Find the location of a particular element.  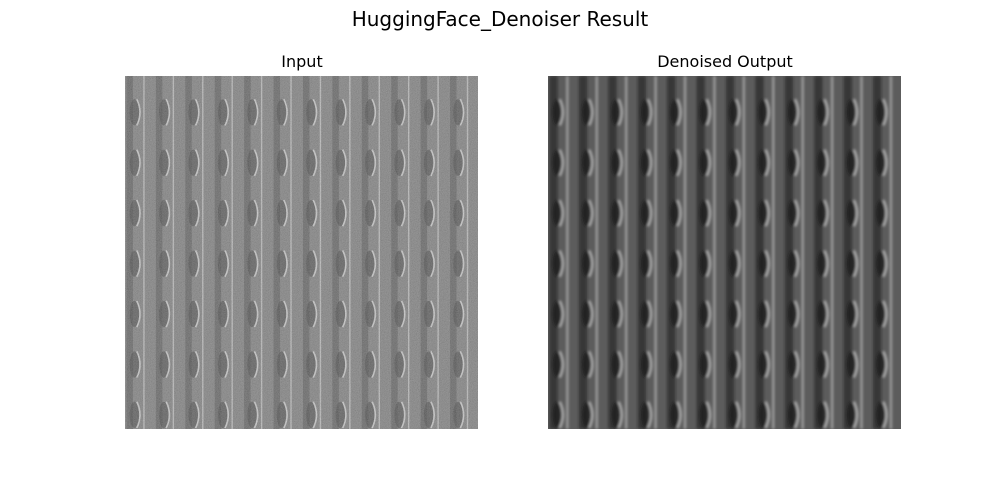

output-panel-title: Denoised Output is located at coordinates (725, 61).